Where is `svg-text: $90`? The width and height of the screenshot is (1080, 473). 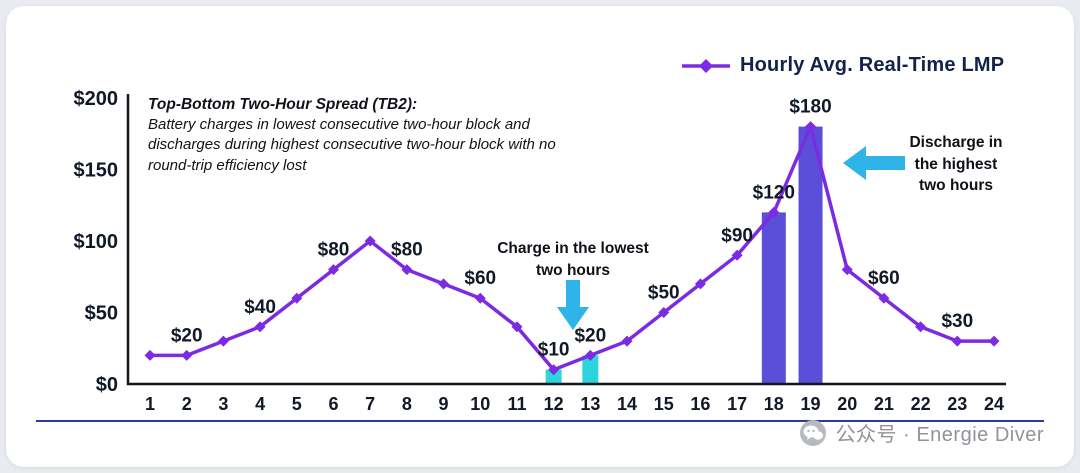
svg-text: $90 is located at coordinates (737, 235).